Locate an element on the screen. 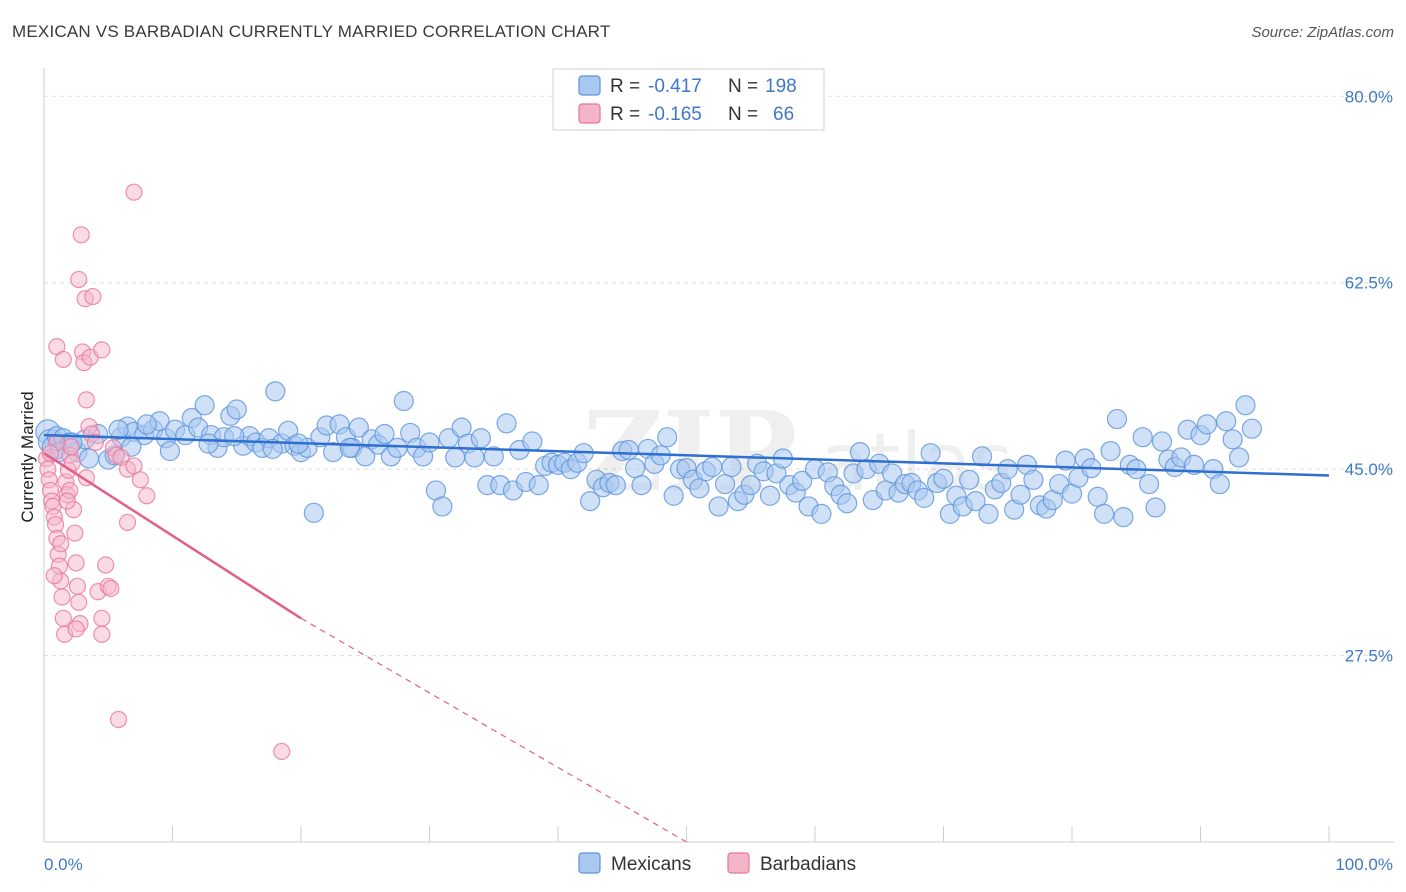  y-tick-label-1: 45.0% is located at coordinates (1369, 469).